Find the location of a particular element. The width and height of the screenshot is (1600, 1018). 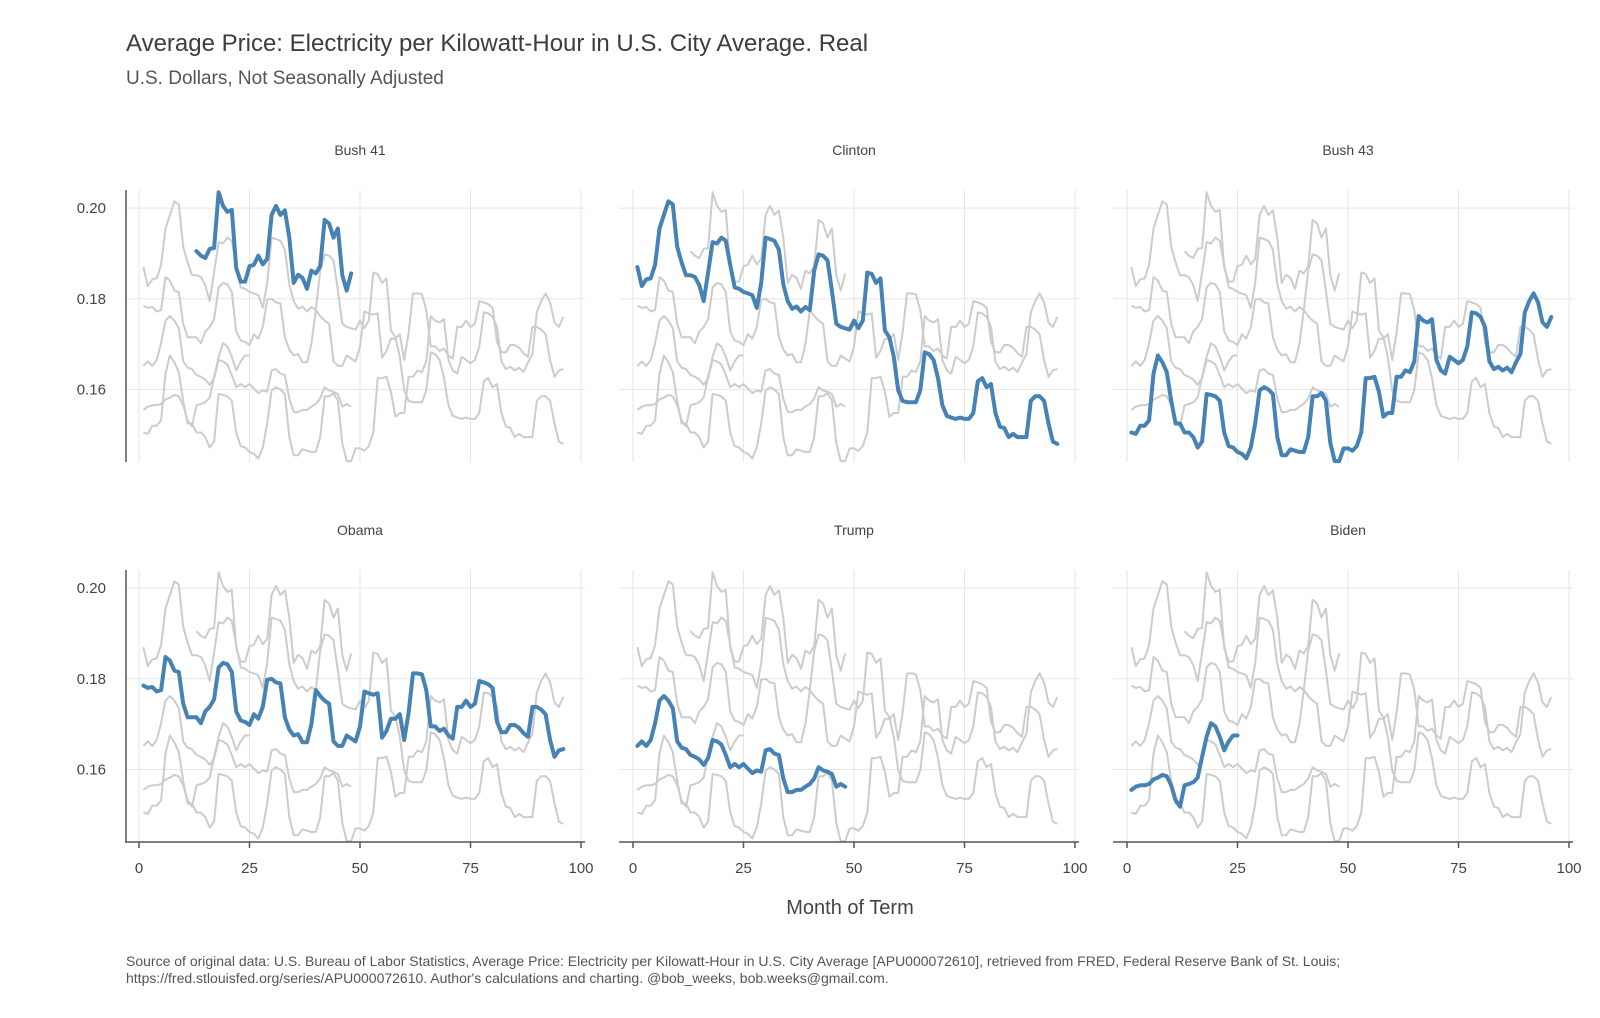

chart-subtitle: U.S. Dollars, Not Seasonally Adjusted is located at coordinates (285, 78).